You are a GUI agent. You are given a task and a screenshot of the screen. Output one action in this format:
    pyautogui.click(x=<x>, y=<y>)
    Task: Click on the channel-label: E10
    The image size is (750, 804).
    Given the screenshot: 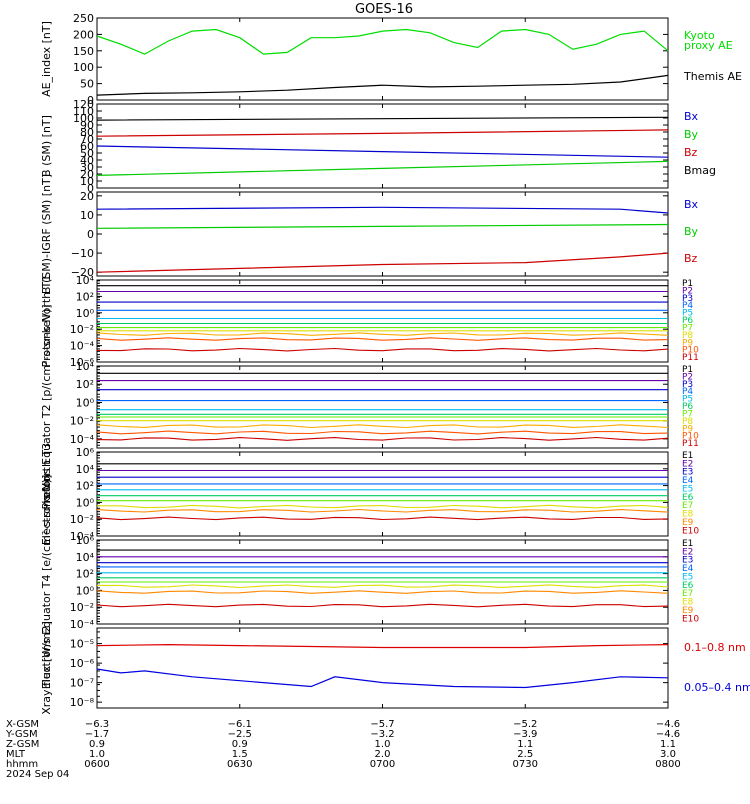 What is the action you would take?
    pyautogui.click(x=690, y=531)
    